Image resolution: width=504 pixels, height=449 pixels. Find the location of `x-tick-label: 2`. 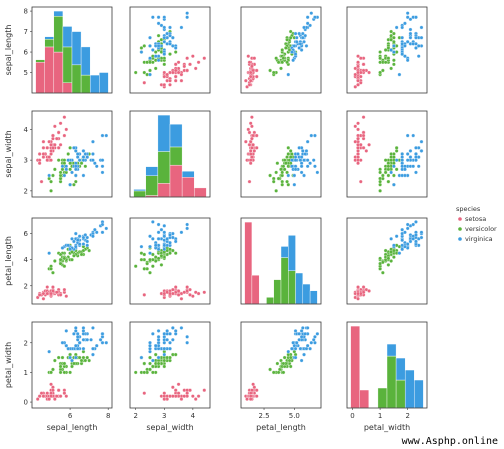

x-tick-label: 2 is located at coordinates (407, 416).